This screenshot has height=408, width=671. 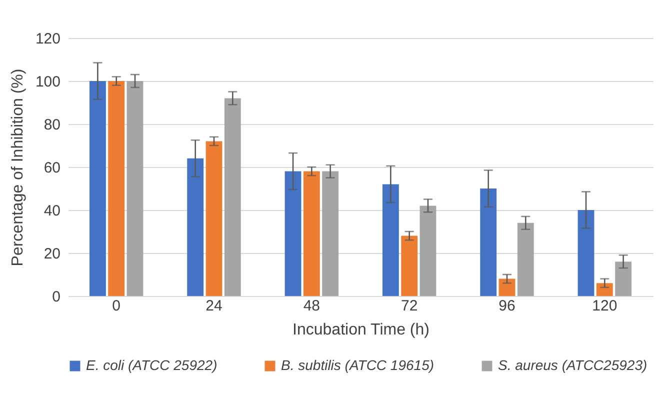 I want to click on legend-label: B. subtilis (ATCC 19615), so click(x=357, y=365).